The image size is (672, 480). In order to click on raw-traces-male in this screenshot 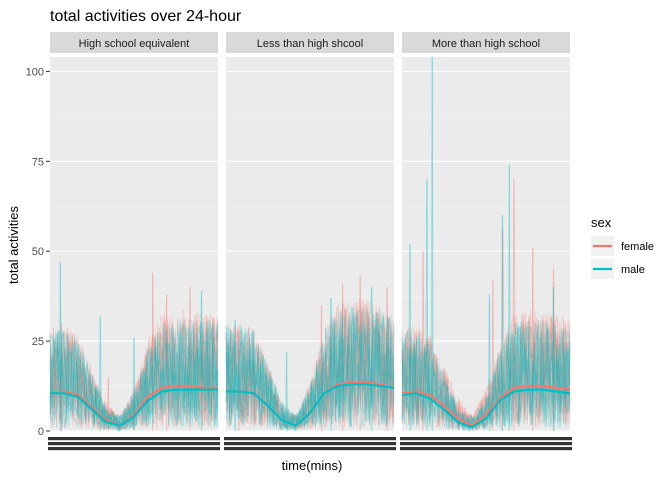, I will do `click(134, 346)`.